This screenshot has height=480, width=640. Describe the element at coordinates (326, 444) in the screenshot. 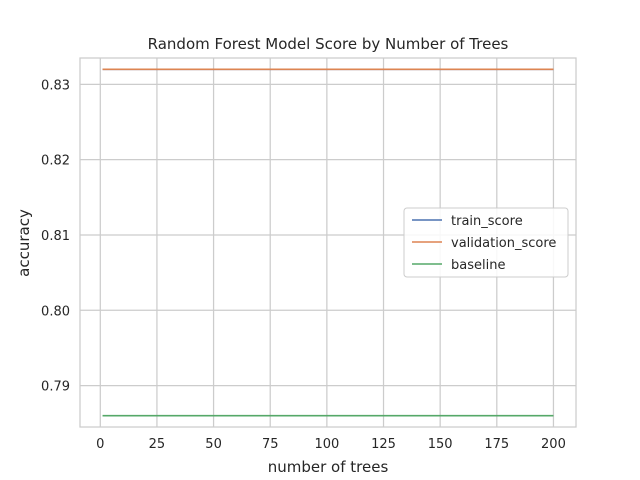

I see `x-tick-label: 100` at that location.